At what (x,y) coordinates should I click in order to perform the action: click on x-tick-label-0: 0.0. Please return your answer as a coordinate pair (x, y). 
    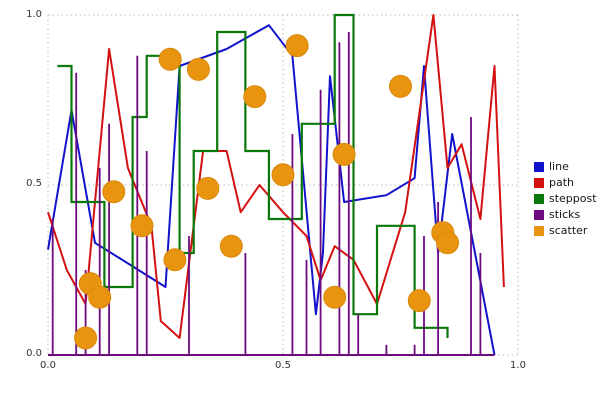
    Looking at the image, I should click on (48, 365).